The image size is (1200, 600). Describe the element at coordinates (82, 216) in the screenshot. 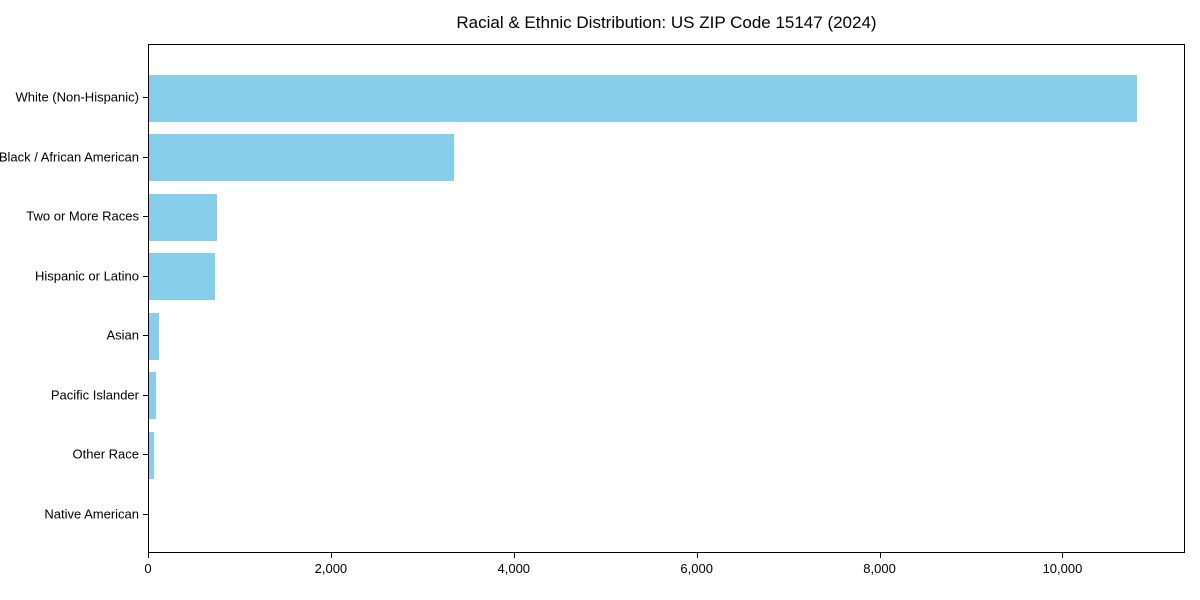

I see `y-tick-label: Two or More Races` at that location.